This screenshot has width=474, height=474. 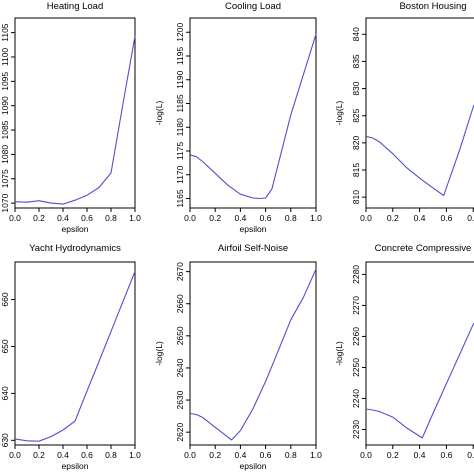 What do you see at coordinates (180, 399) in the screenshot?
I see `y-tick-label: 2630` at bounding box center [180, 399].